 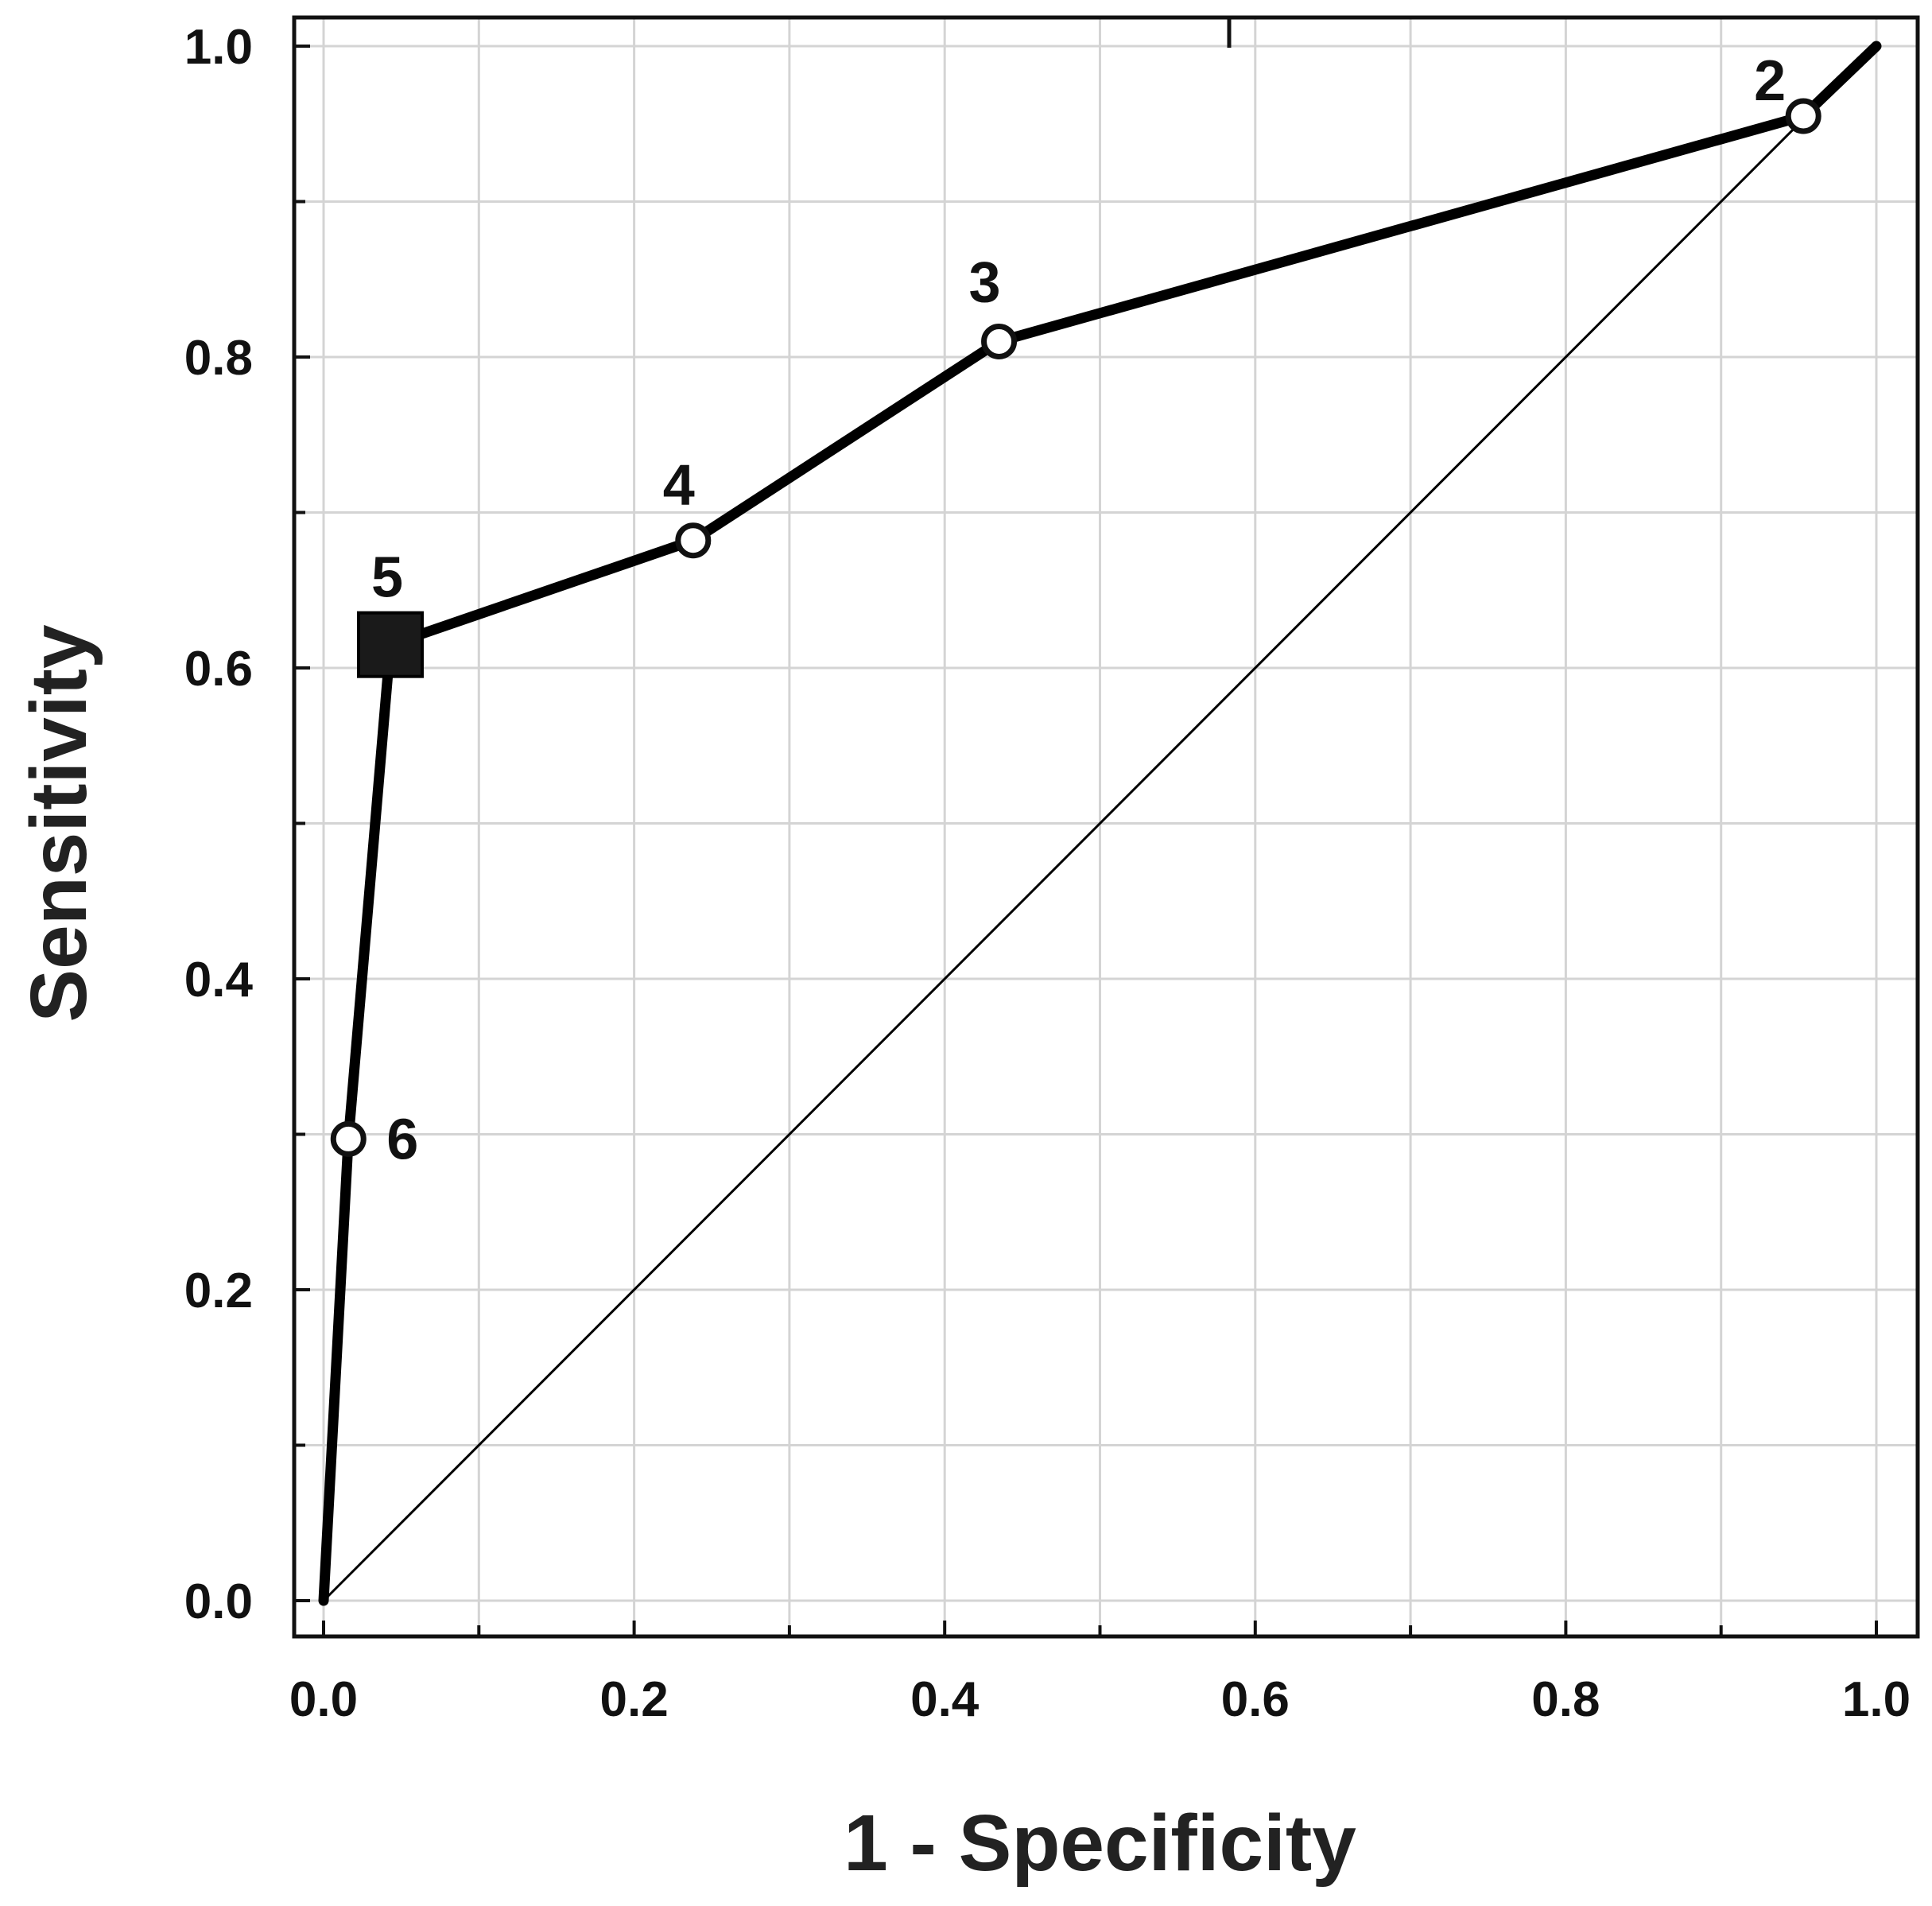 What do you see at coordinates (390, 645) in the screenshot?
I see `point-marker-square` at bounding box center [390, 645].